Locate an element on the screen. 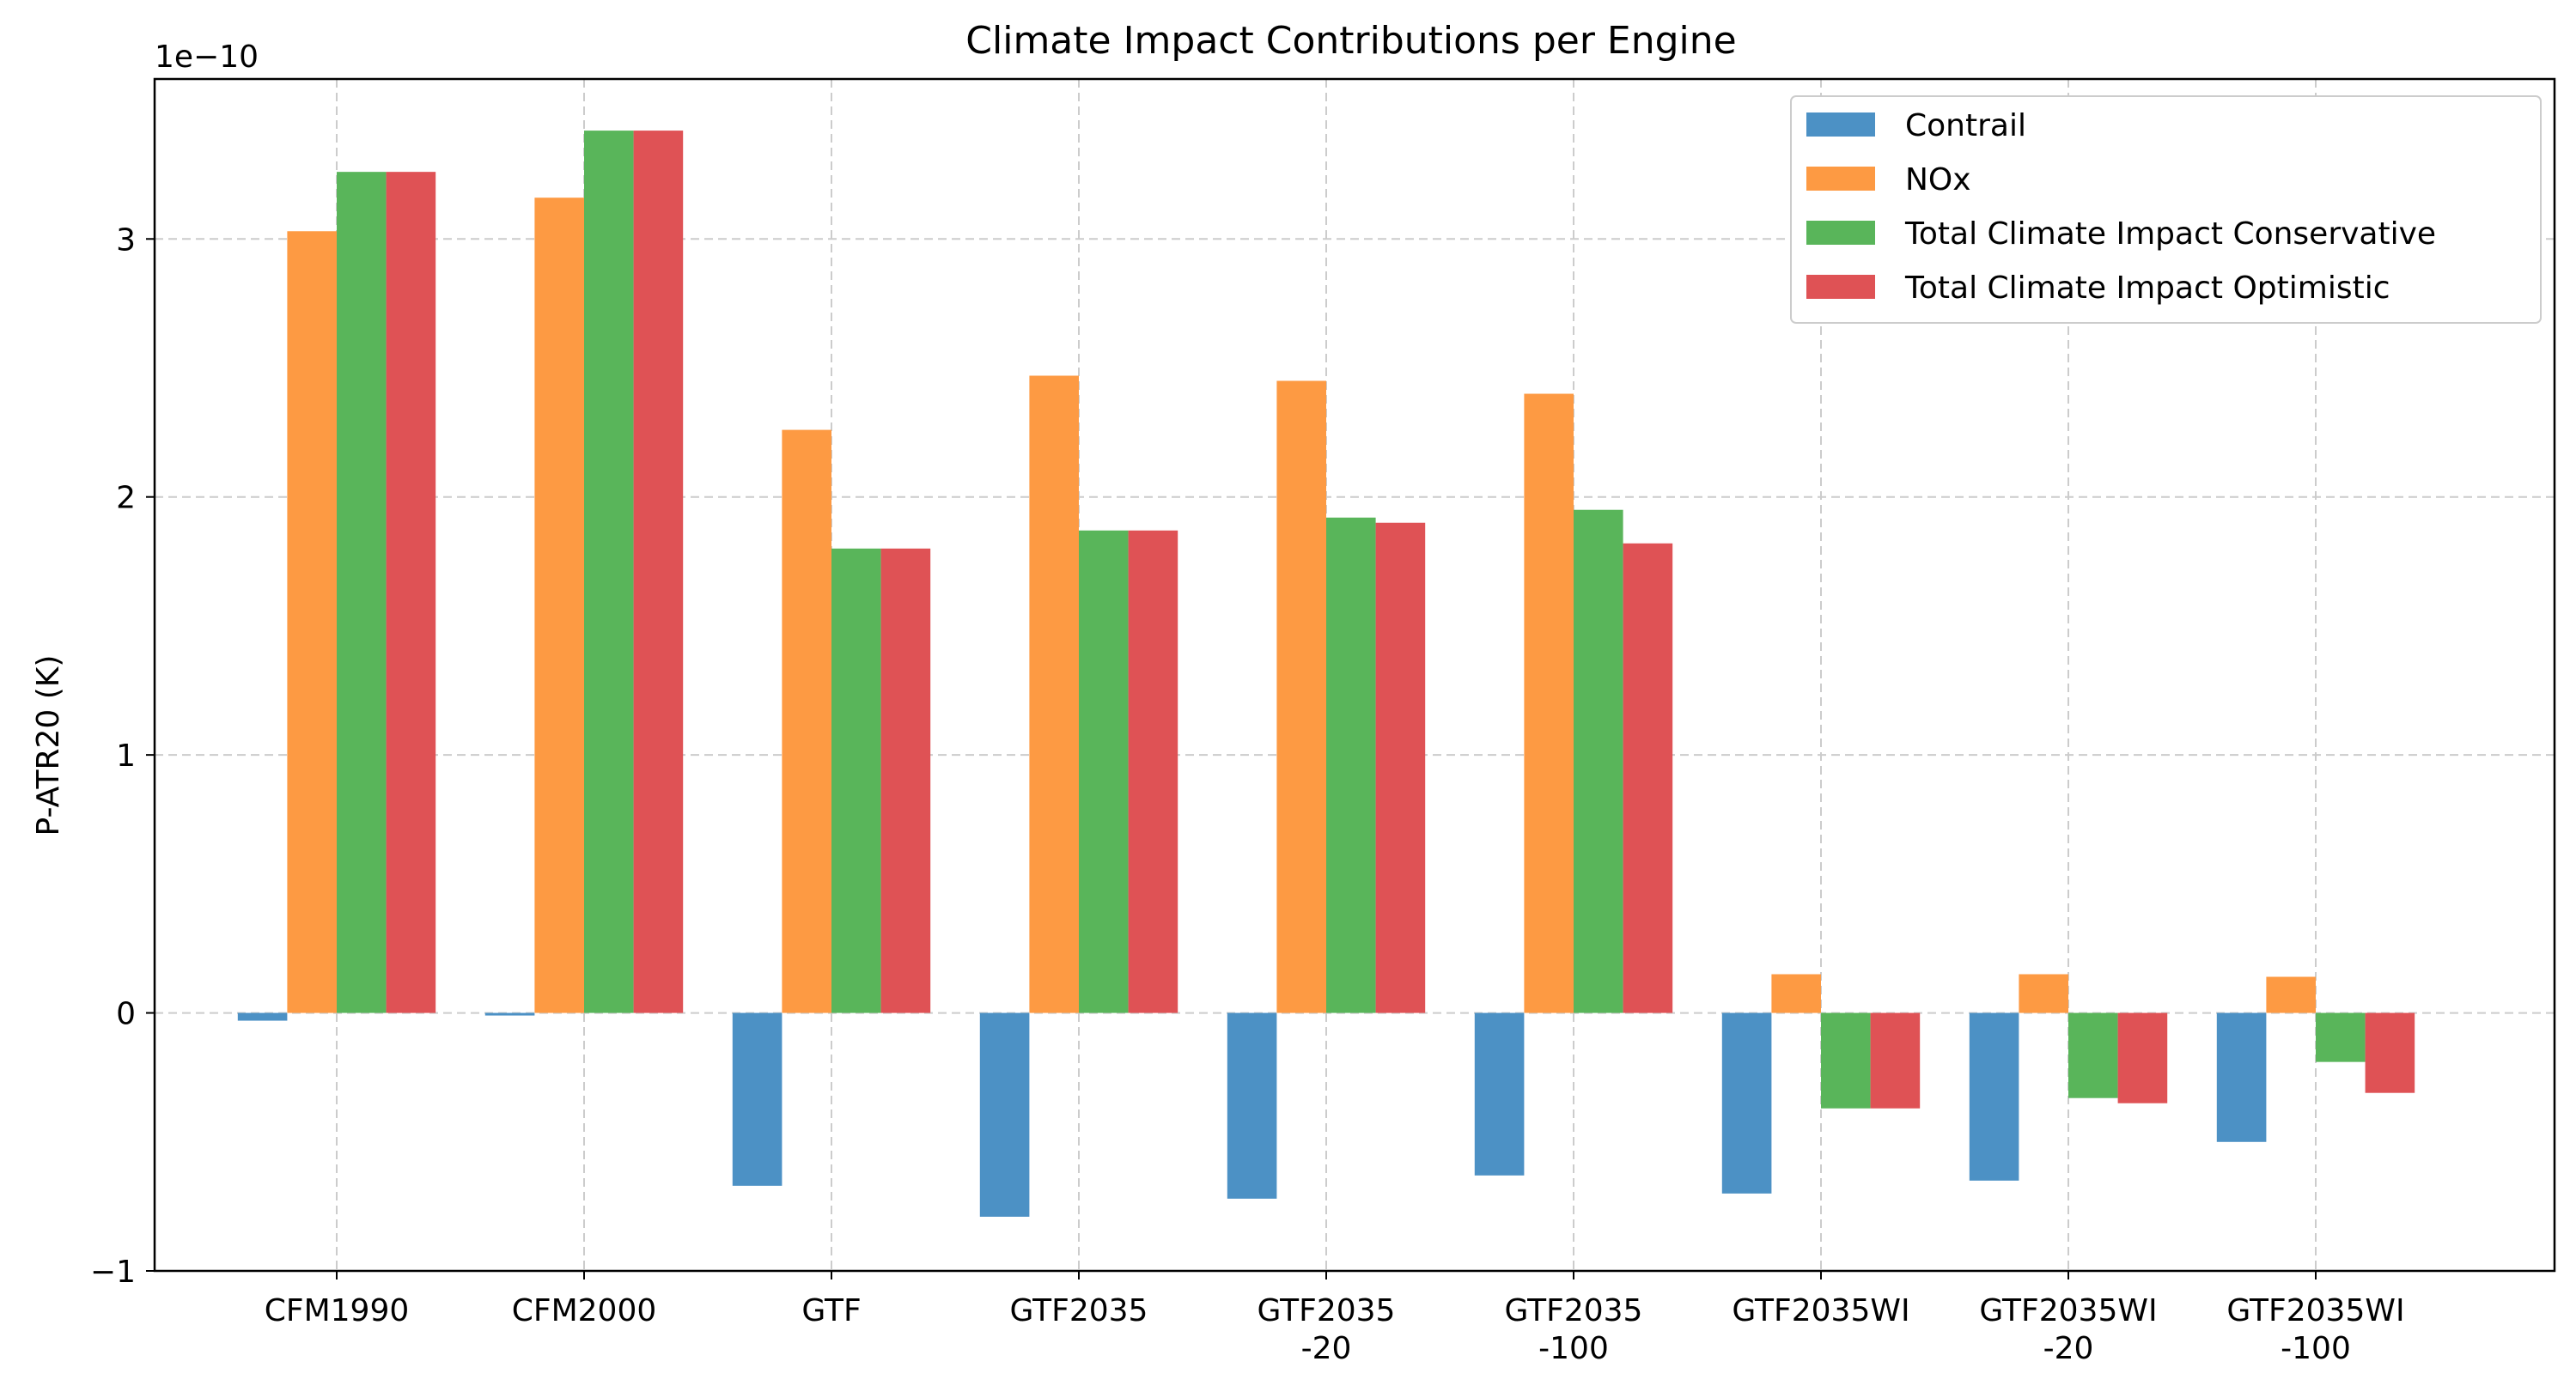 The image size is (2576, 1398). x-tick-label: GTF is located at coordinates (831, 1310).